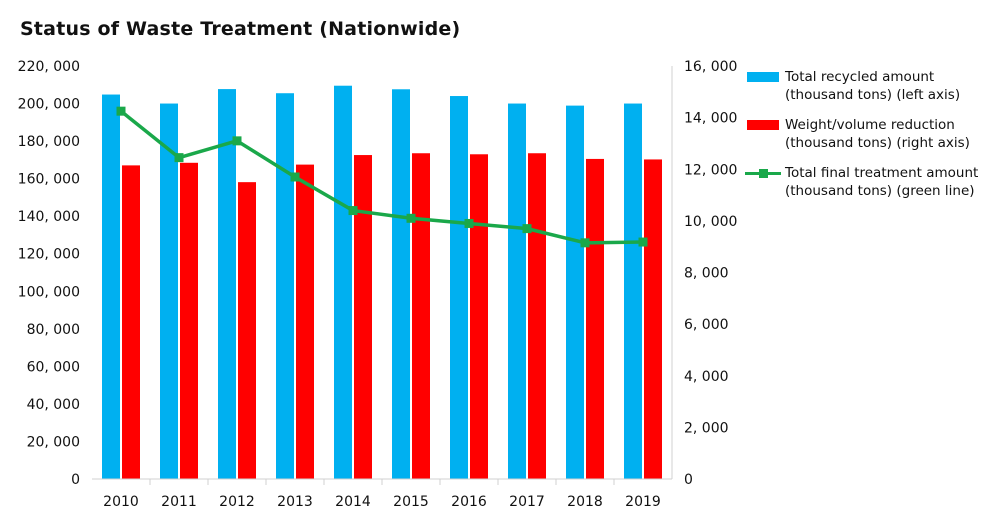  What do you see at coordinates (75, 480) in the screenshot?
I see `left-tick-label: 0` at bounding box center [75, 480].